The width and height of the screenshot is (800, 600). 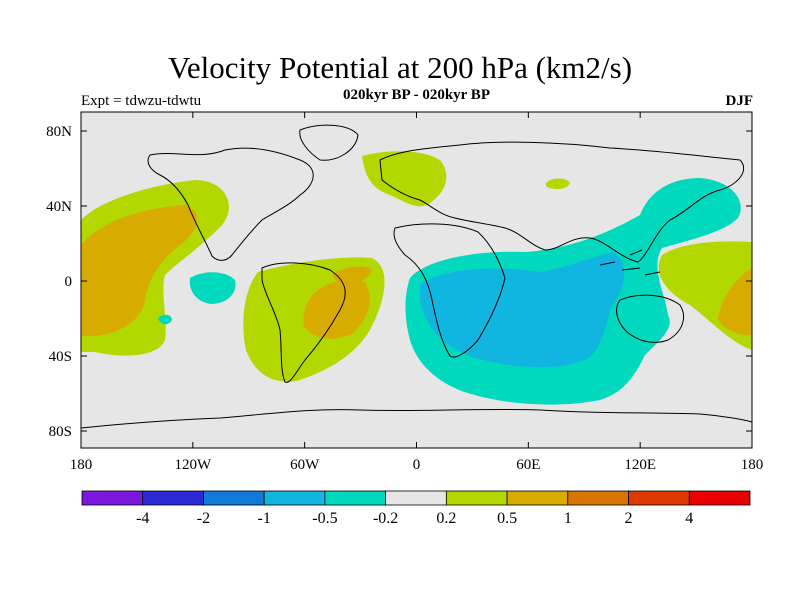 What do you see at coordinates (558, 184) in the screenshot?
I see `contour-pos-arctic-small` at bounding box center [558, 184].